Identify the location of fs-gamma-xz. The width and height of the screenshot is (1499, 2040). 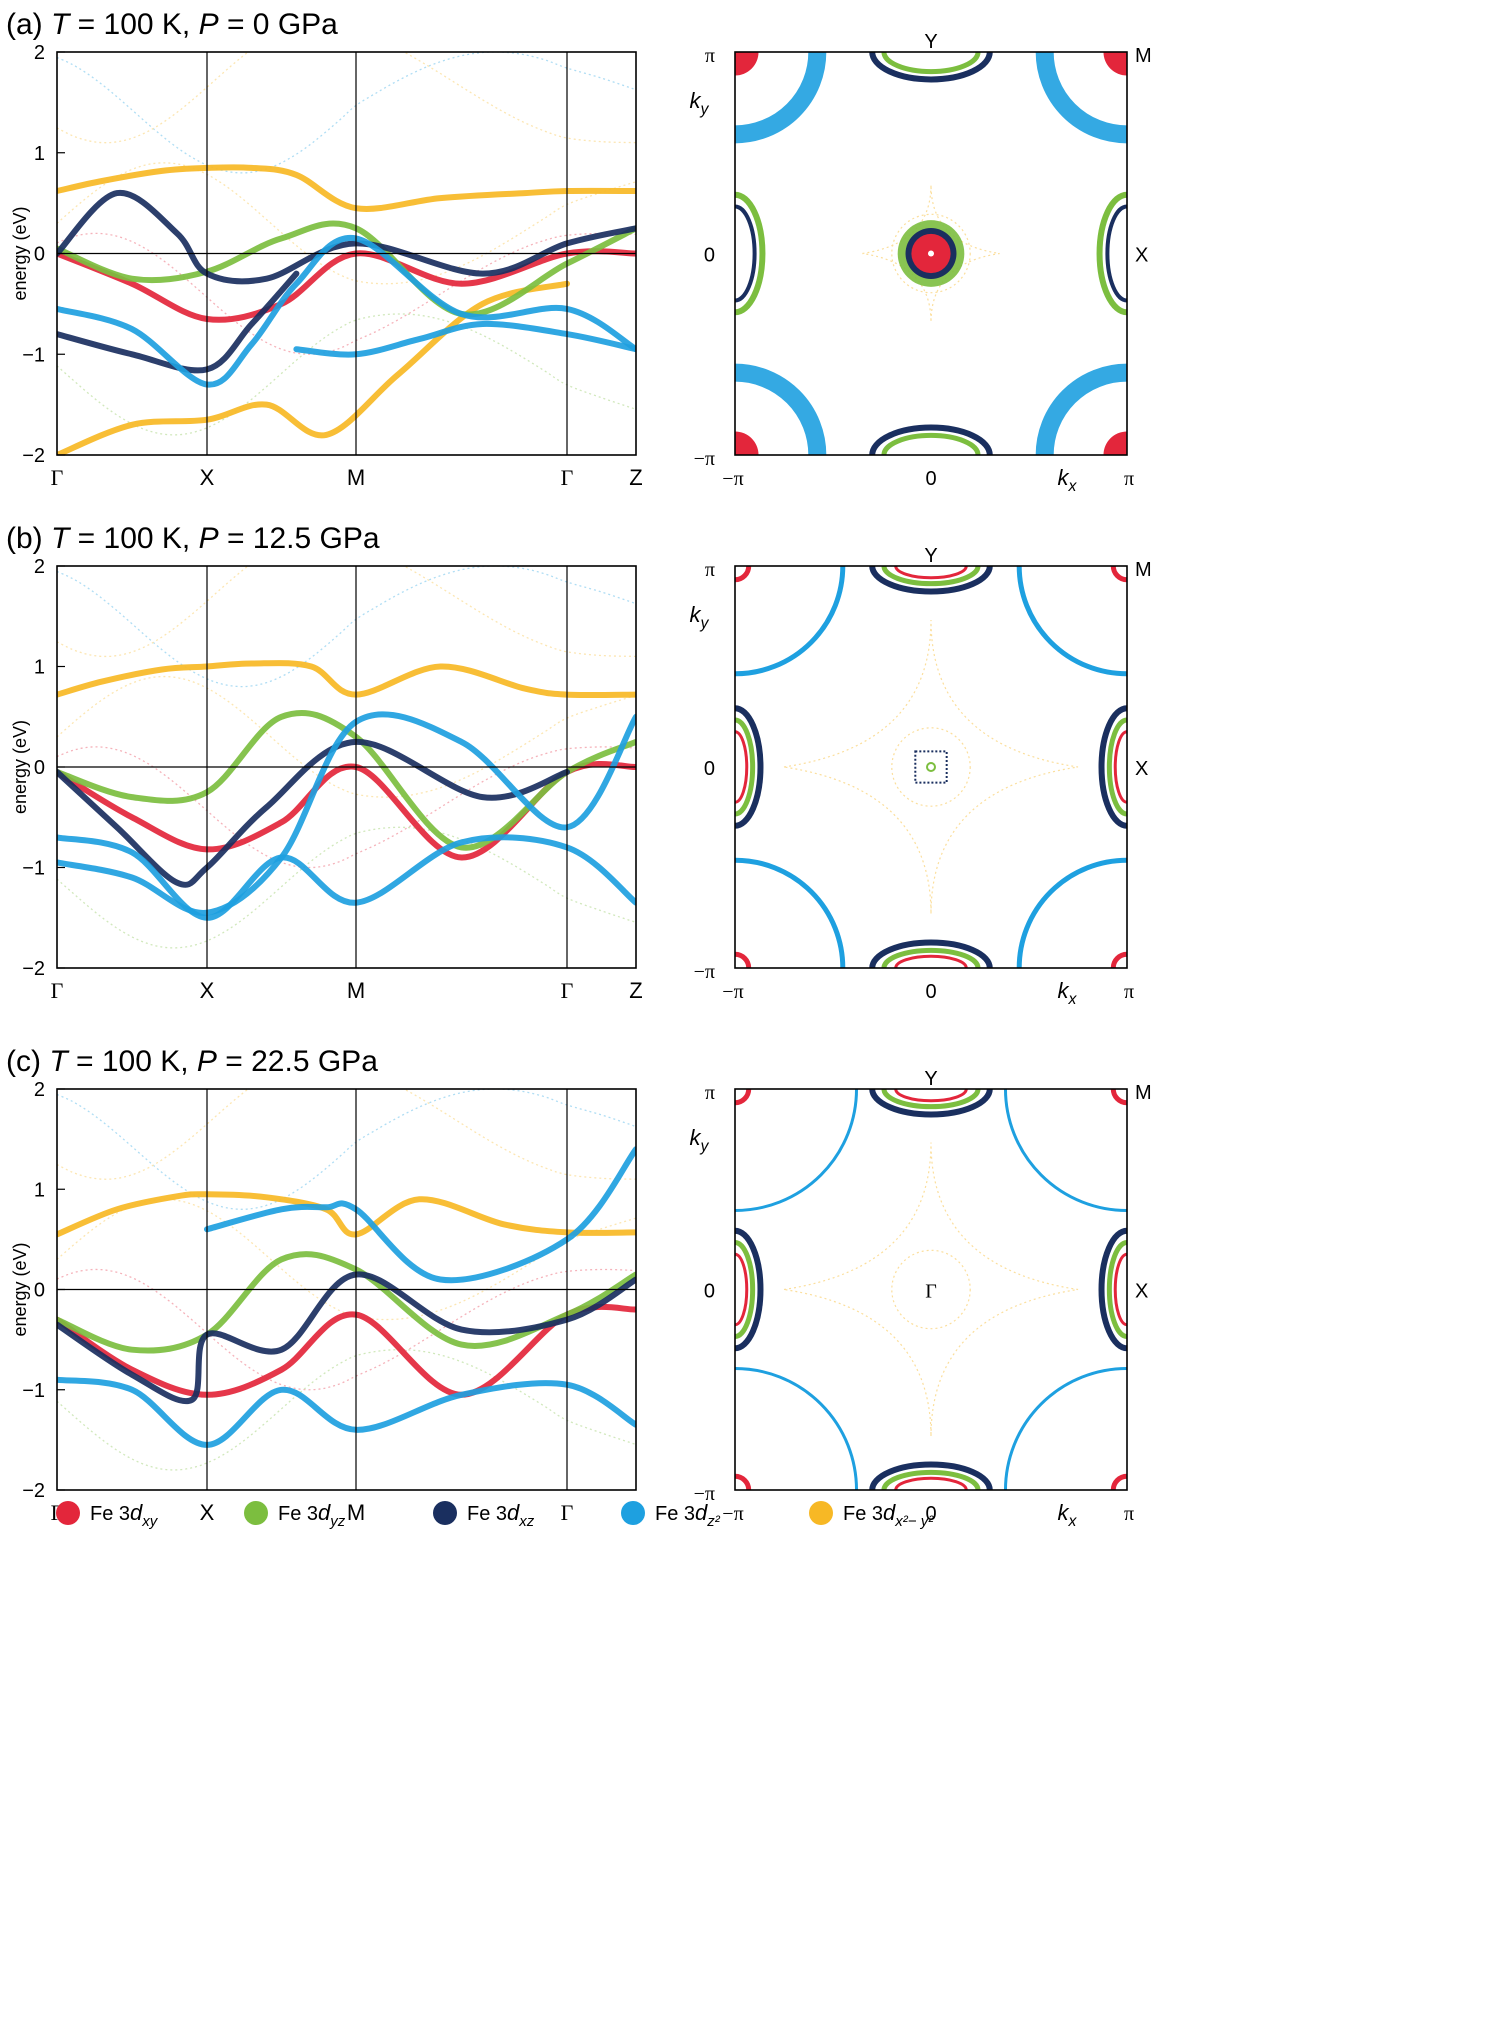
(931, 767).